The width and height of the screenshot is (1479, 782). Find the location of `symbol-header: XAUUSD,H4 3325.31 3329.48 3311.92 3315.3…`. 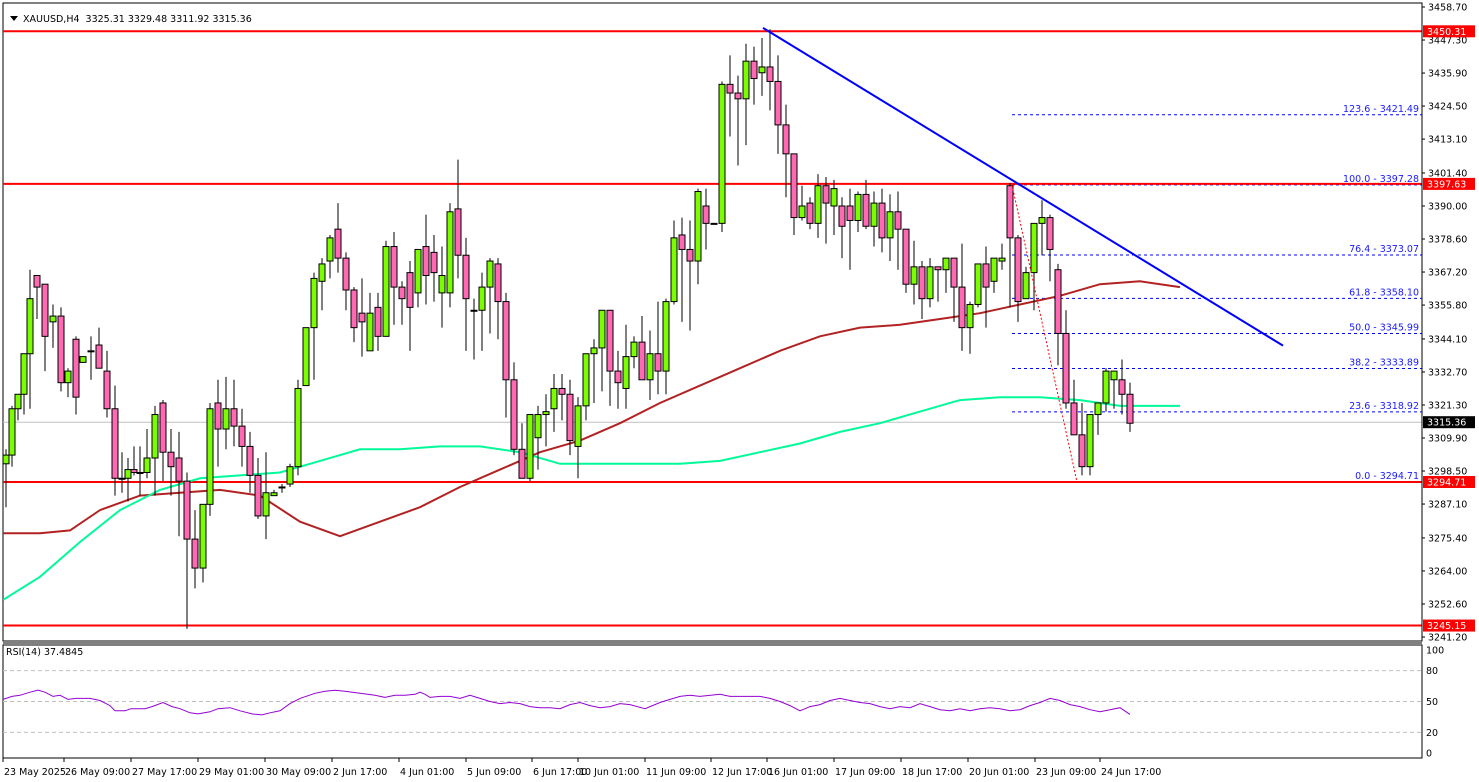

symbol-header: XAUUSD,H4 3325.31 3329.48 3311.92 3315.3… is located at coordinates (128, 14).